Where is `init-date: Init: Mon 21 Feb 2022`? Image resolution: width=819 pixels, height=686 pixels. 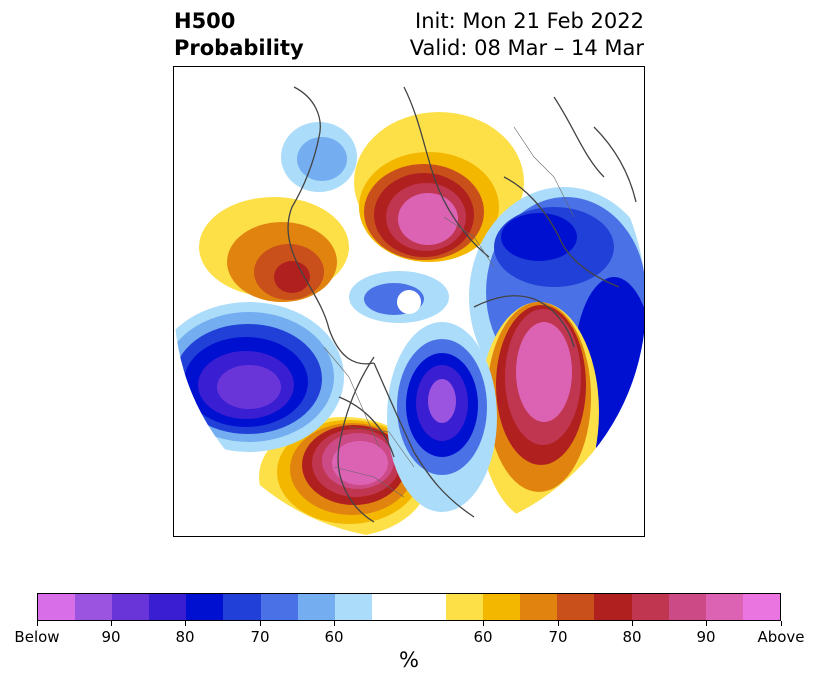
init-date: Init: Mon 21 Feb 2022 is located at coordinates (529, 21).